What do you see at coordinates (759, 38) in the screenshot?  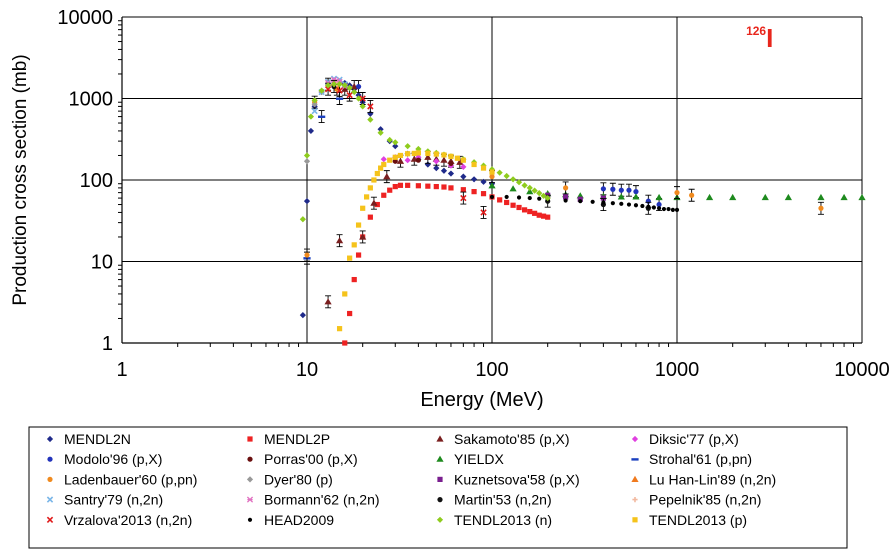 I see `nuclide-annotation: 126I` at bounding box center [759, 38].